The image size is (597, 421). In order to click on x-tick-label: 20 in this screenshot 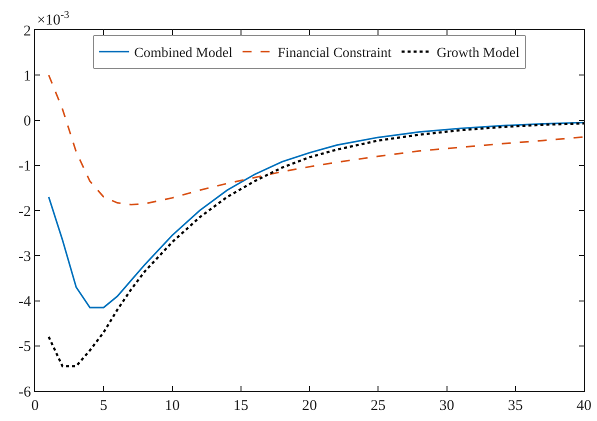, I will do `click(309, 406)`.